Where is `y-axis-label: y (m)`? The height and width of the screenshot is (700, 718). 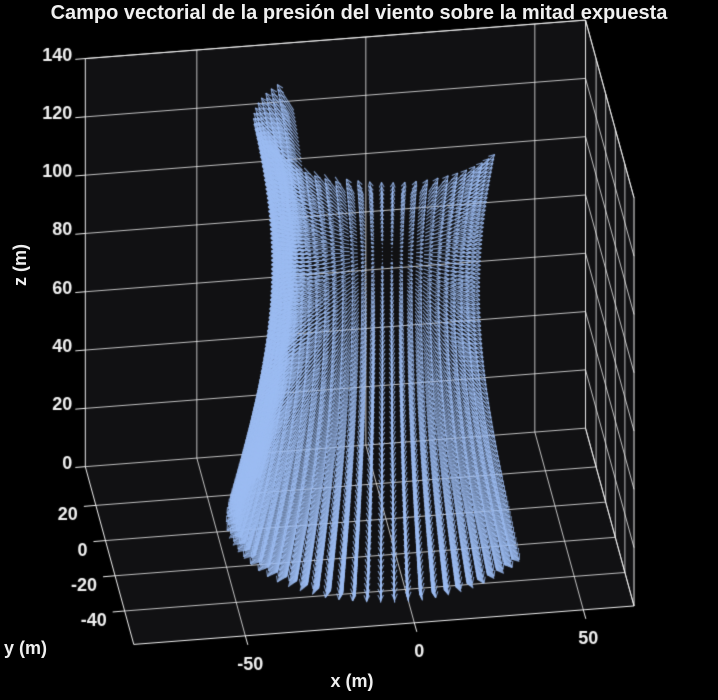 y-axis-label: y (m) is located at coordinates (26, 648).